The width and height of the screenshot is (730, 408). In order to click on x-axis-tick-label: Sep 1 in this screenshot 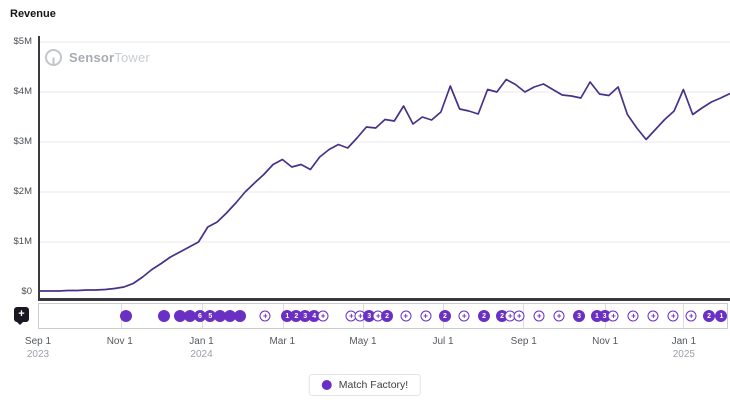, I will do `click(524, 341)`.